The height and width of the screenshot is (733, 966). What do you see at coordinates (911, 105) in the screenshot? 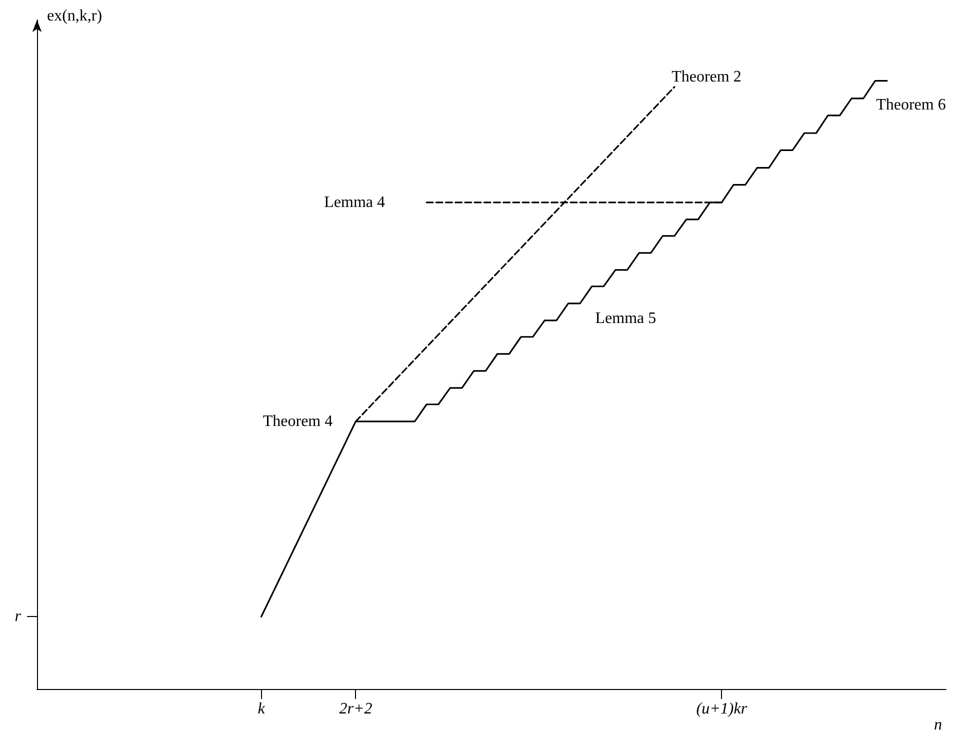
I see `series-label: Theorem 6` at bounding box center [911, 105].